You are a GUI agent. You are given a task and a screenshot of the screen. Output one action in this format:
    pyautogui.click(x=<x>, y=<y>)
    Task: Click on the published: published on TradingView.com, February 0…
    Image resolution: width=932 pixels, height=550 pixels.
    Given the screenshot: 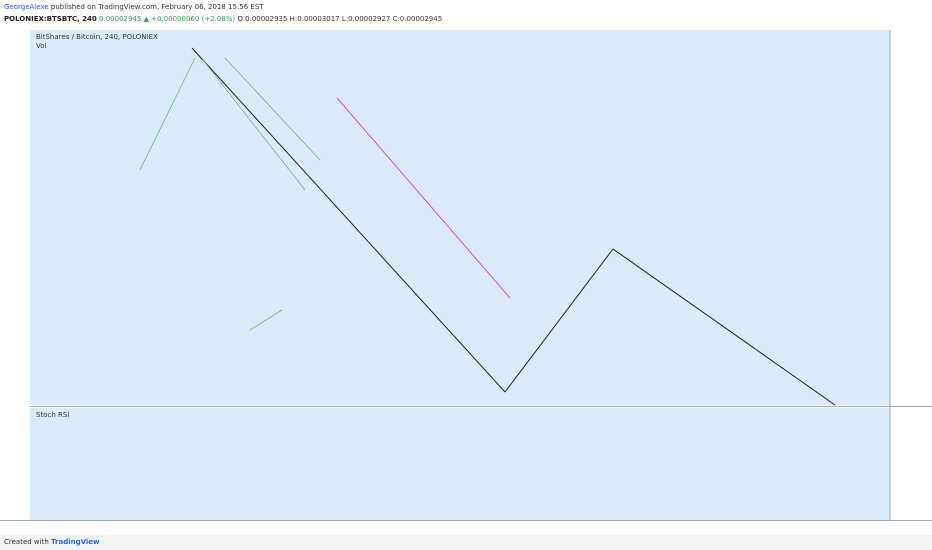 What is the action you would take?
    pyautogui.click(x=157, y=7)
    